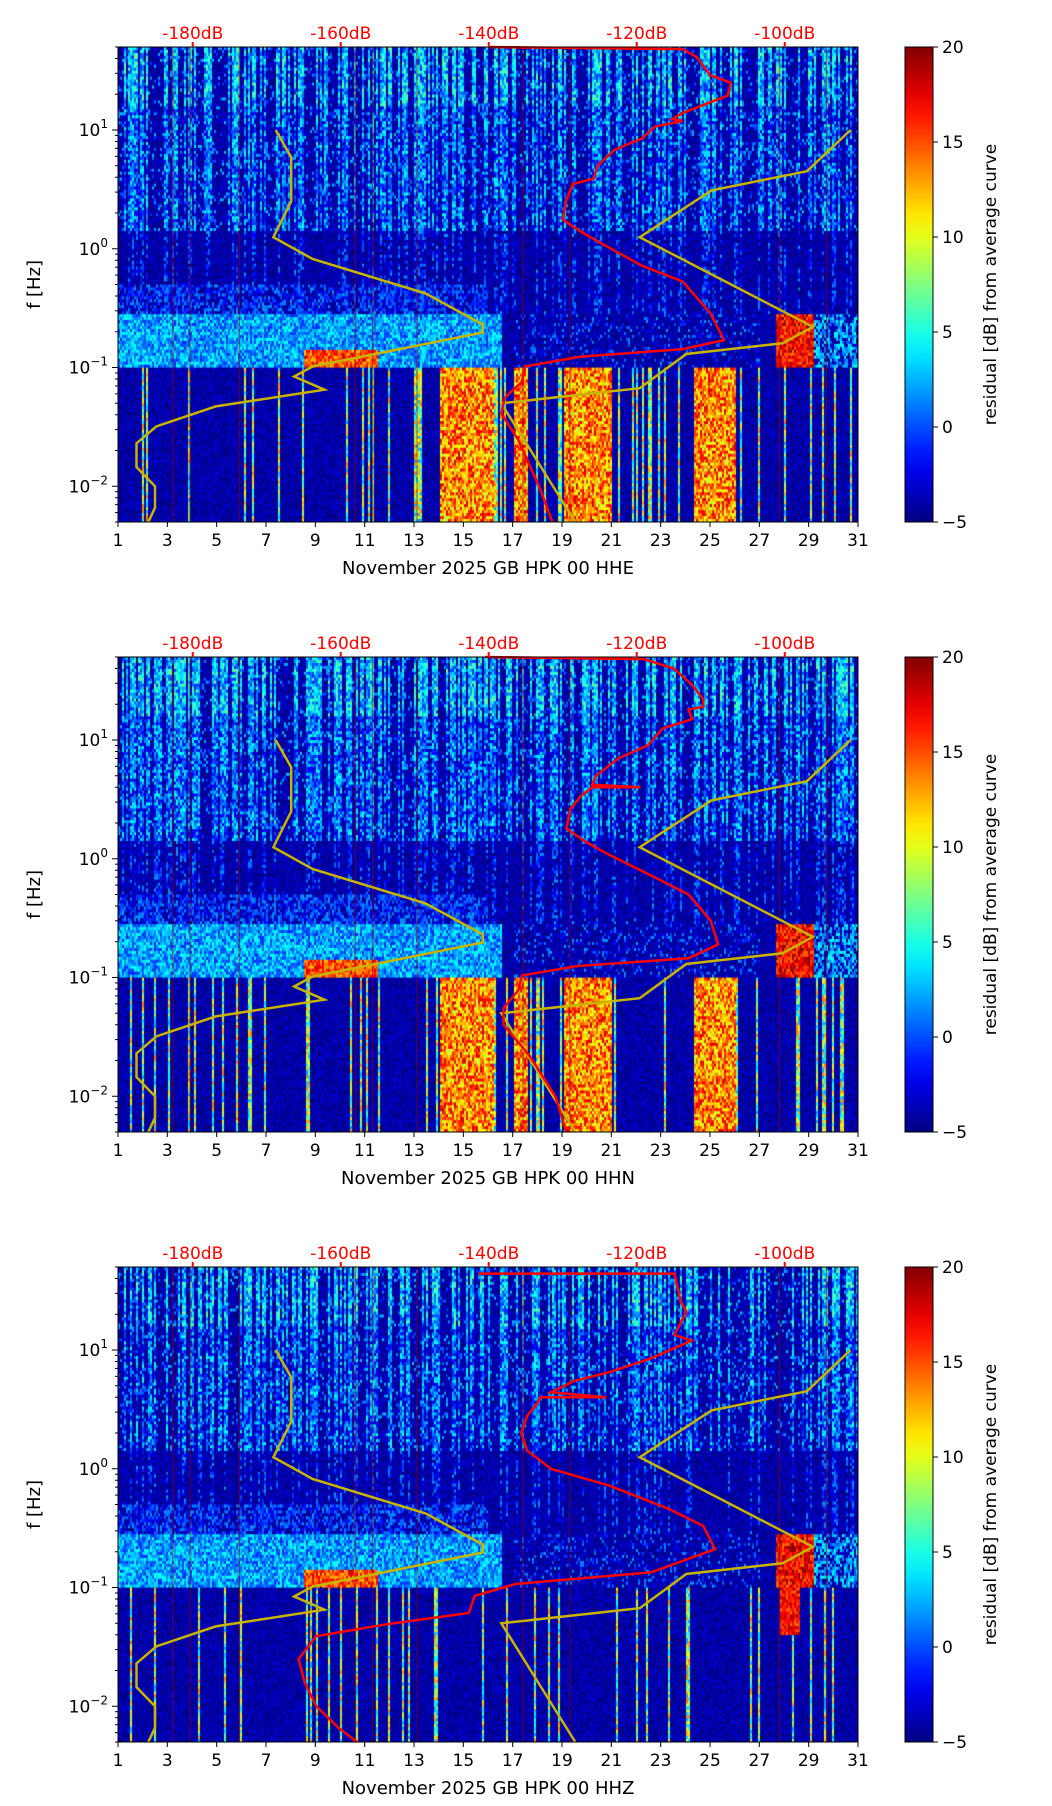  I want to click on x-axis-label: November 2025 GB HPK 00 HHE, so click(488, 568).